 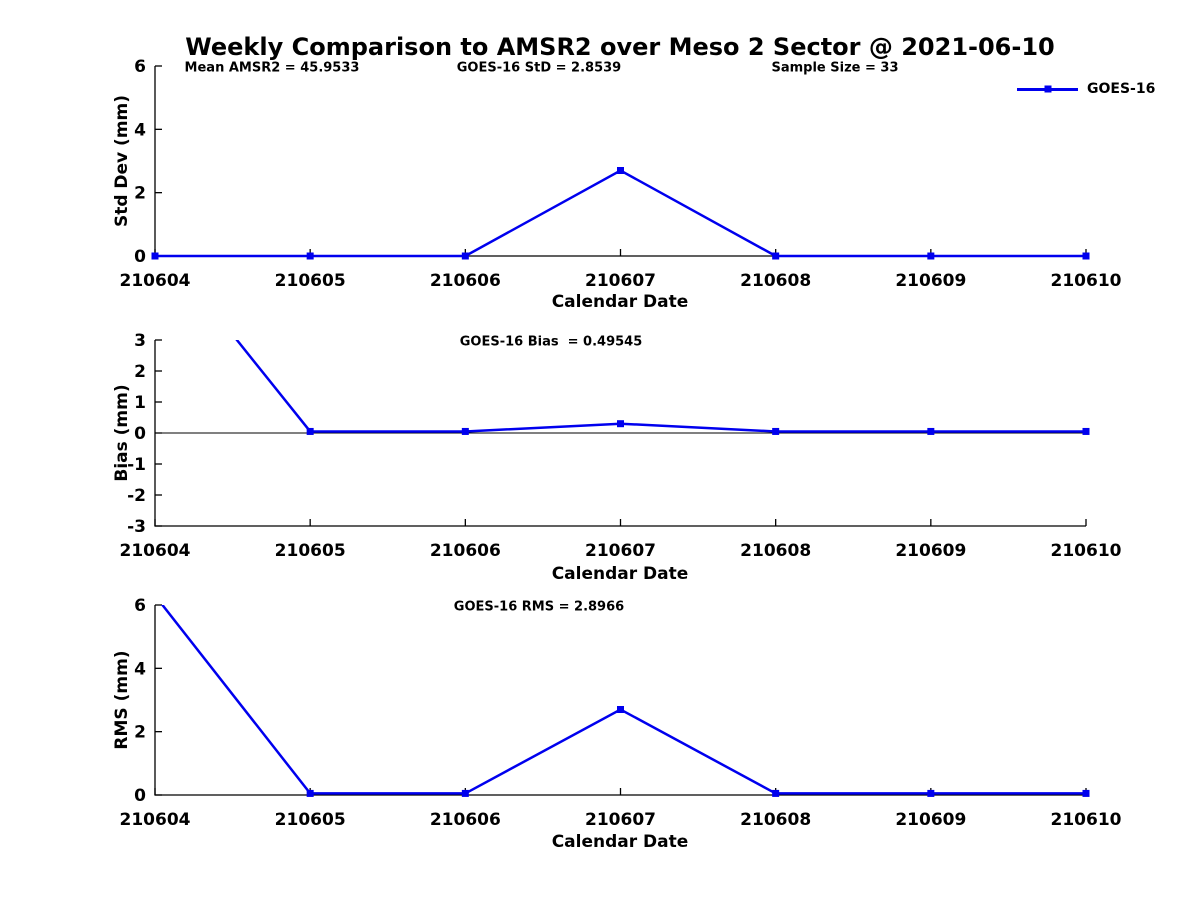 I want to click on annotation-goes16-rms: GOES-16 RMS = 2.8966, so click(x=539, y=607).